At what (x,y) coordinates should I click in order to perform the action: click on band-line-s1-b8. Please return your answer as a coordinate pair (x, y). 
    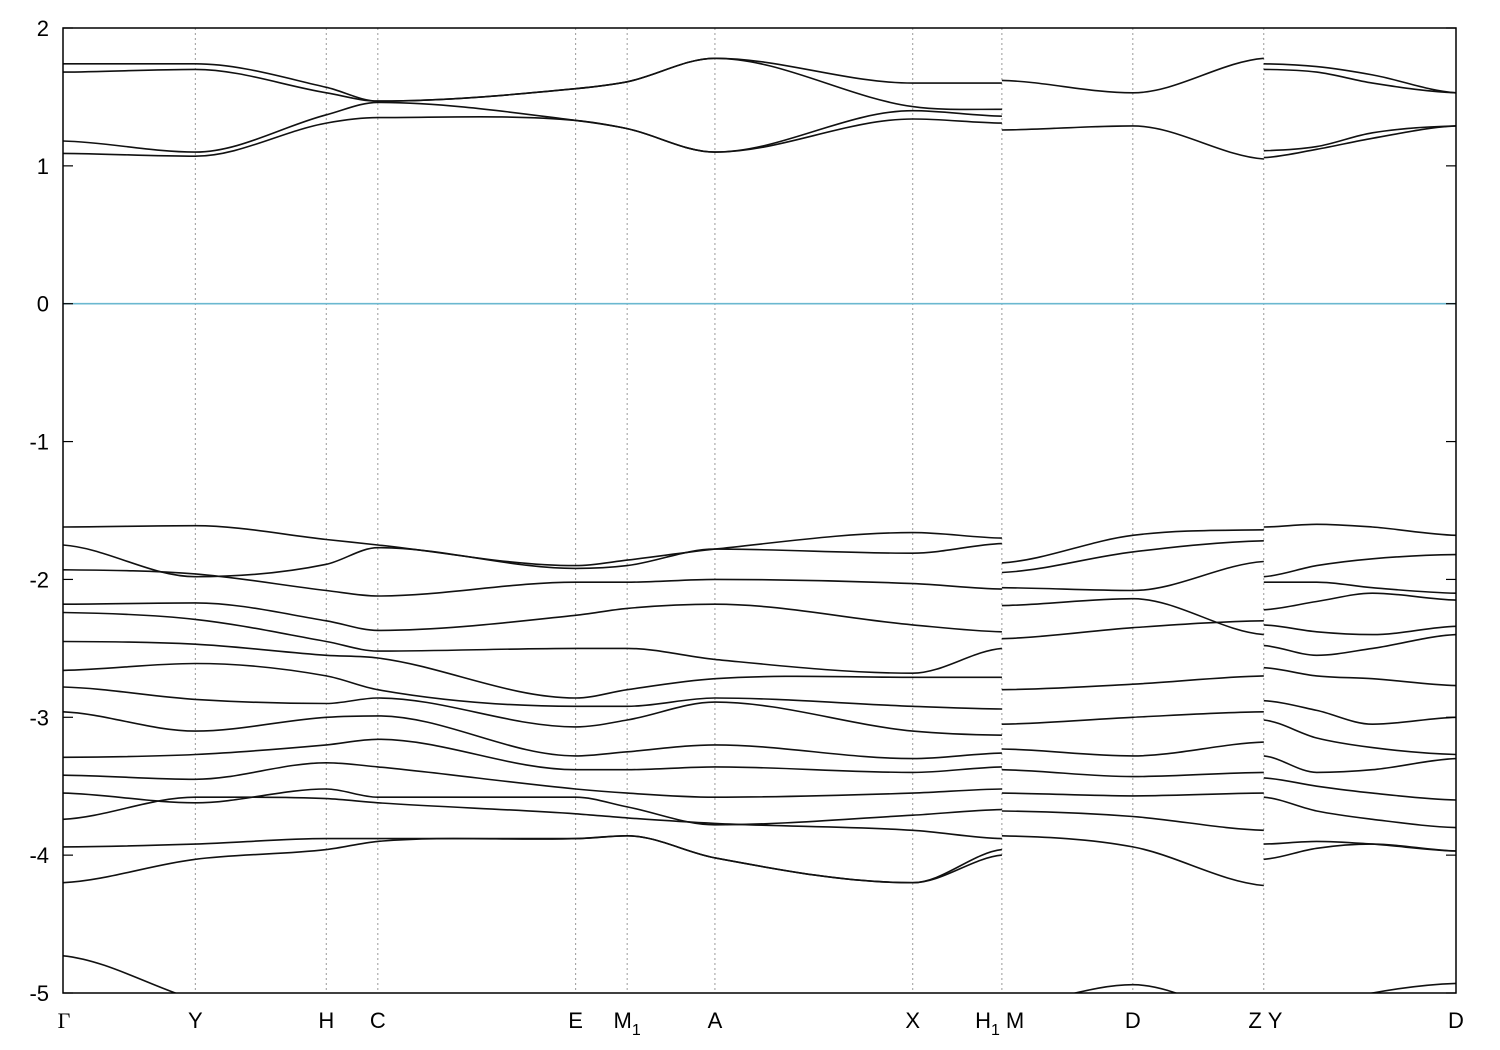
    Looking at the image, I should click on (1132, 718).